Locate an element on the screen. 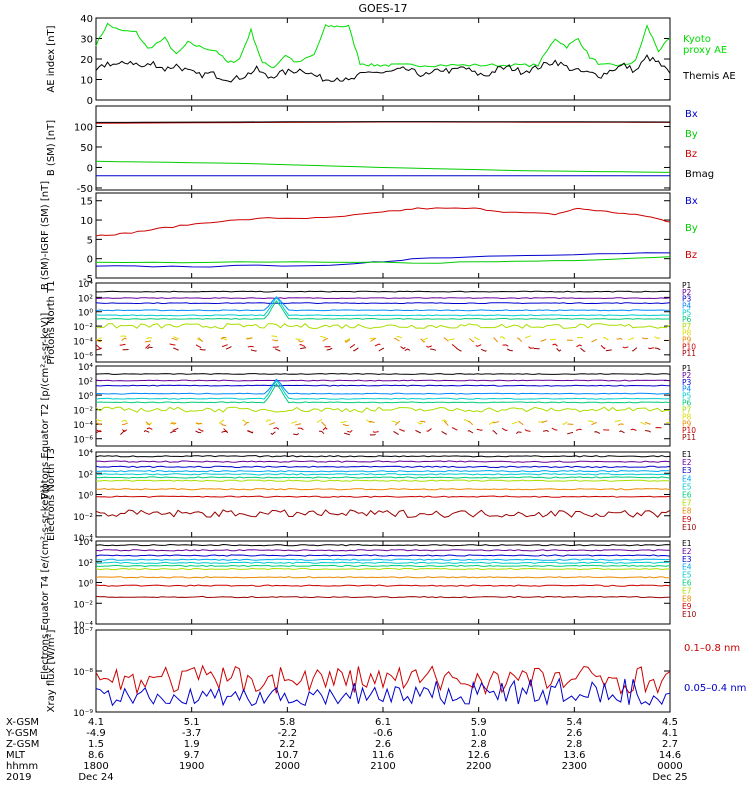 This screenshot has width=750, height=800. y-tick-label: 10⁴ is located at coordinates (85, 285).